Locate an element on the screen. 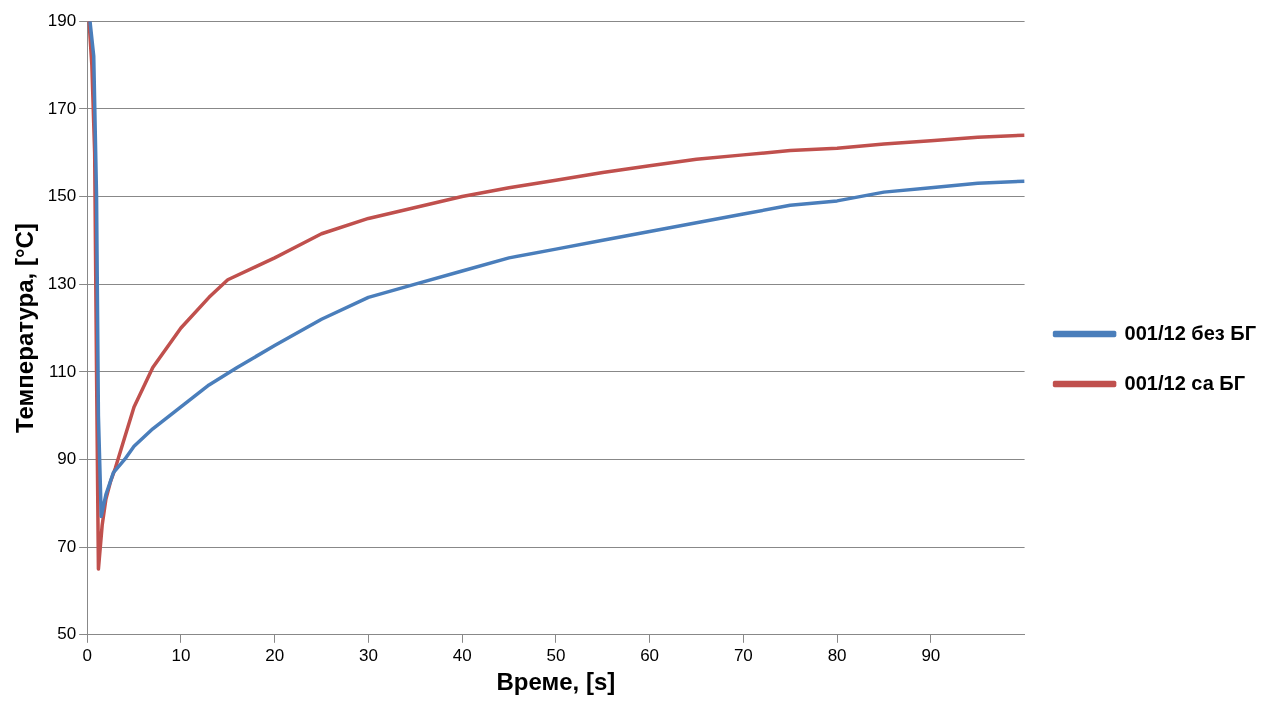  x-tick-label: 10 is located at coordinates (181, 655).